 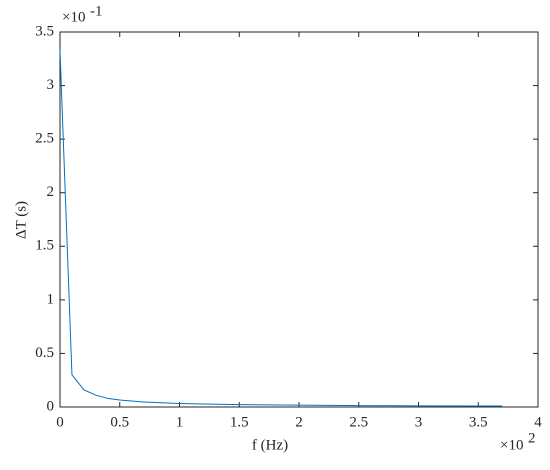 I want to click on y-exponent-base: ×10, so click(x=73, y=17).